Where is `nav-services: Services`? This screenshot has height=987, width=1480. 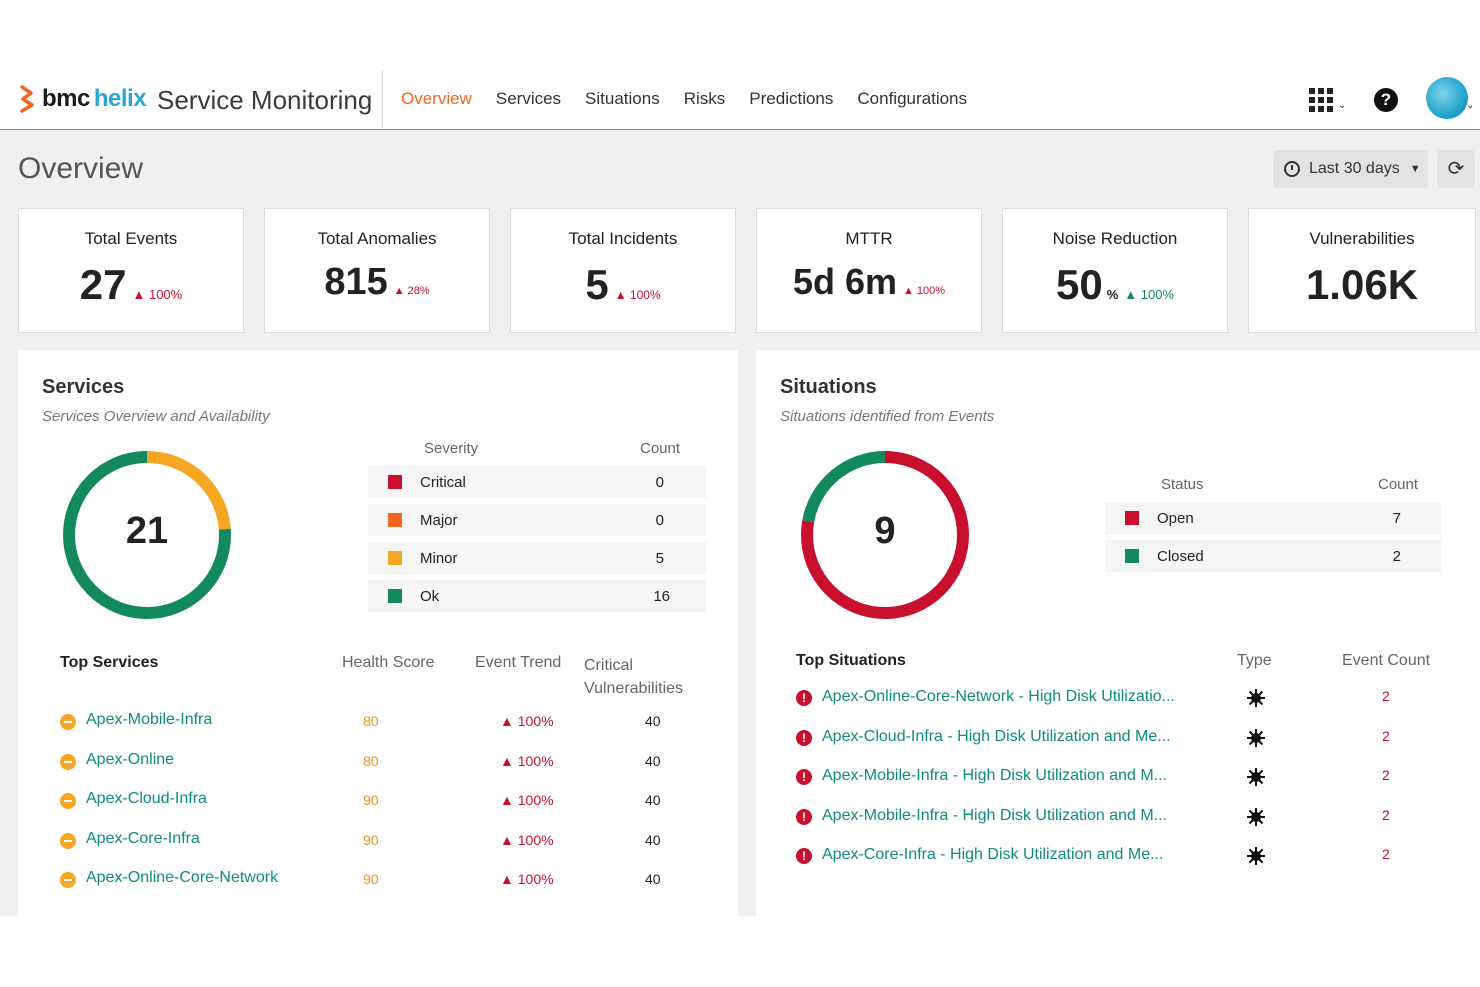 nav-services: Services is located at coordinates (528, 98).